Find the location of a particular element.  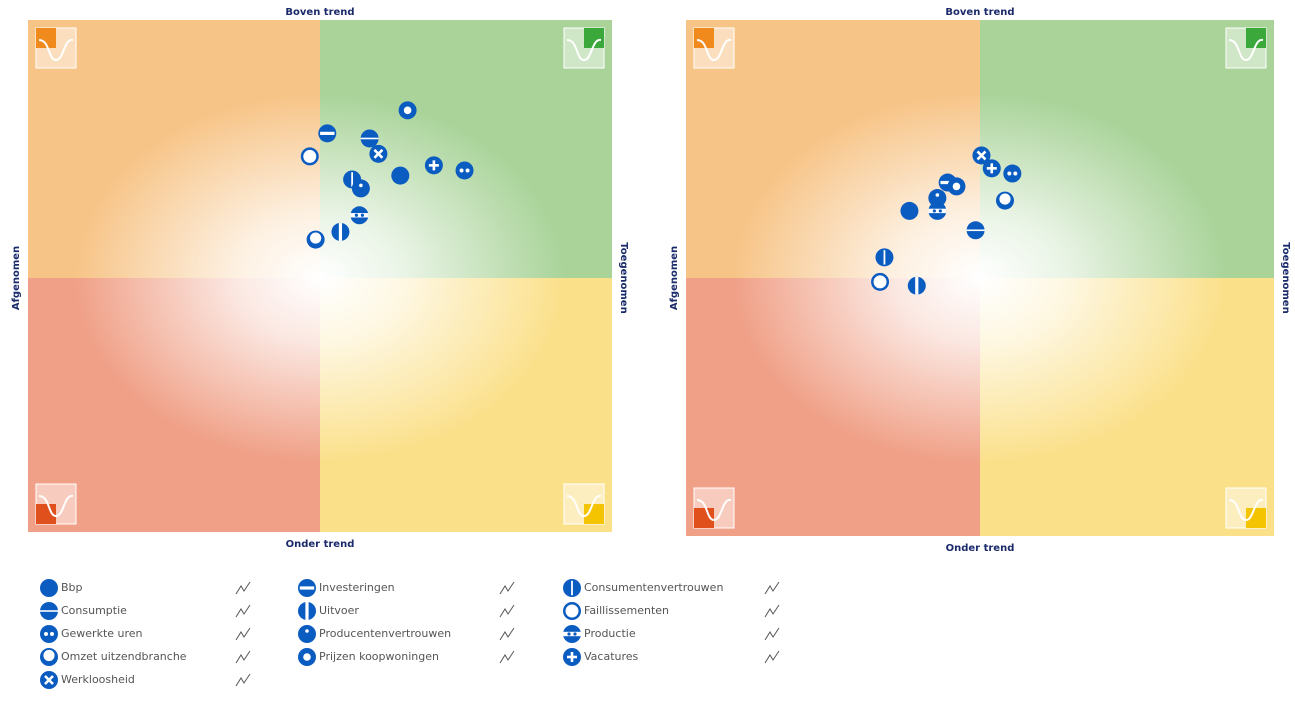

legend-label: Productie is located at coordinates (610, 633).